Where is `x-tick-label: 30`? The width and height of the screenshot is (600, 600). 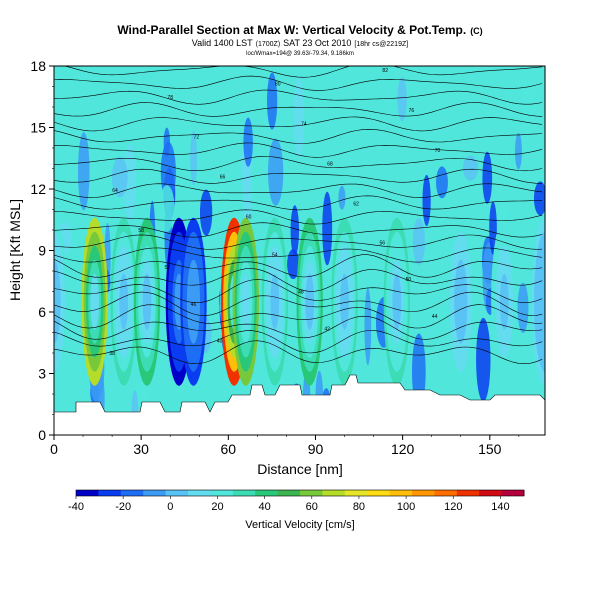 x-tick-label: 30 is located at coordinates (141, 449).